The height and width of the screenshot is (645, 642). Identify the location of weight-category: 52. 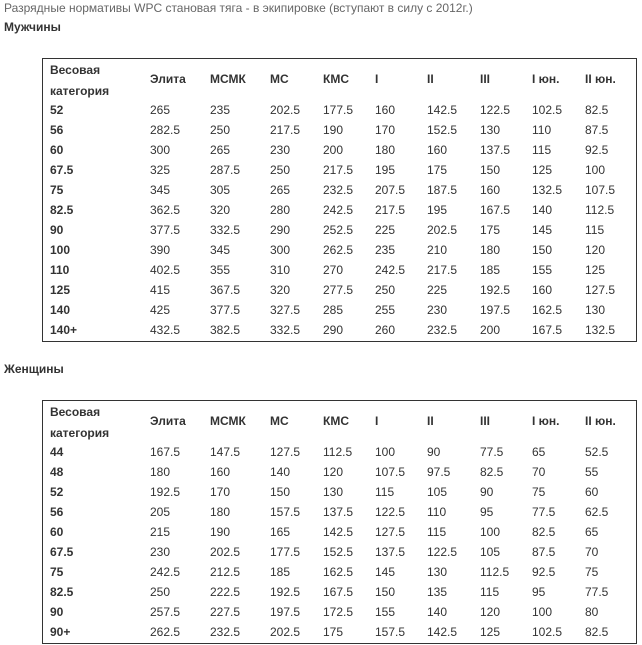
(57, 492).